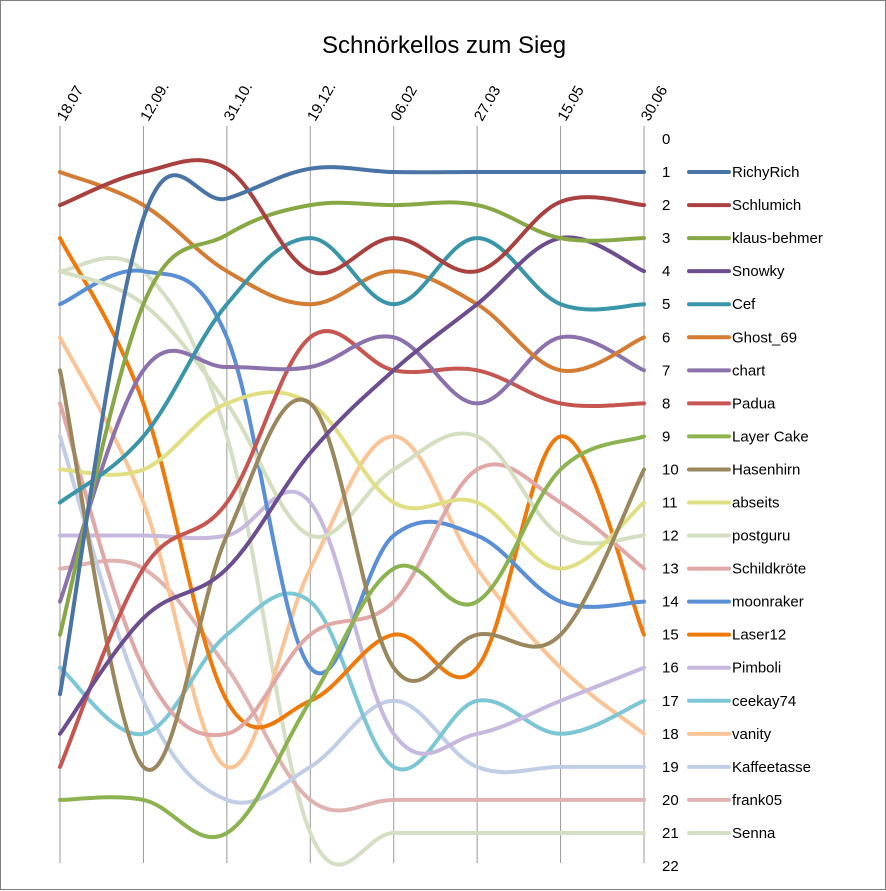 The height and width of the screenshot is (891, 886). What do you see at coordinates (403, 103) in the screenshot?
I see `x-tick-label: 06.02` at bounding box center [403, 103].